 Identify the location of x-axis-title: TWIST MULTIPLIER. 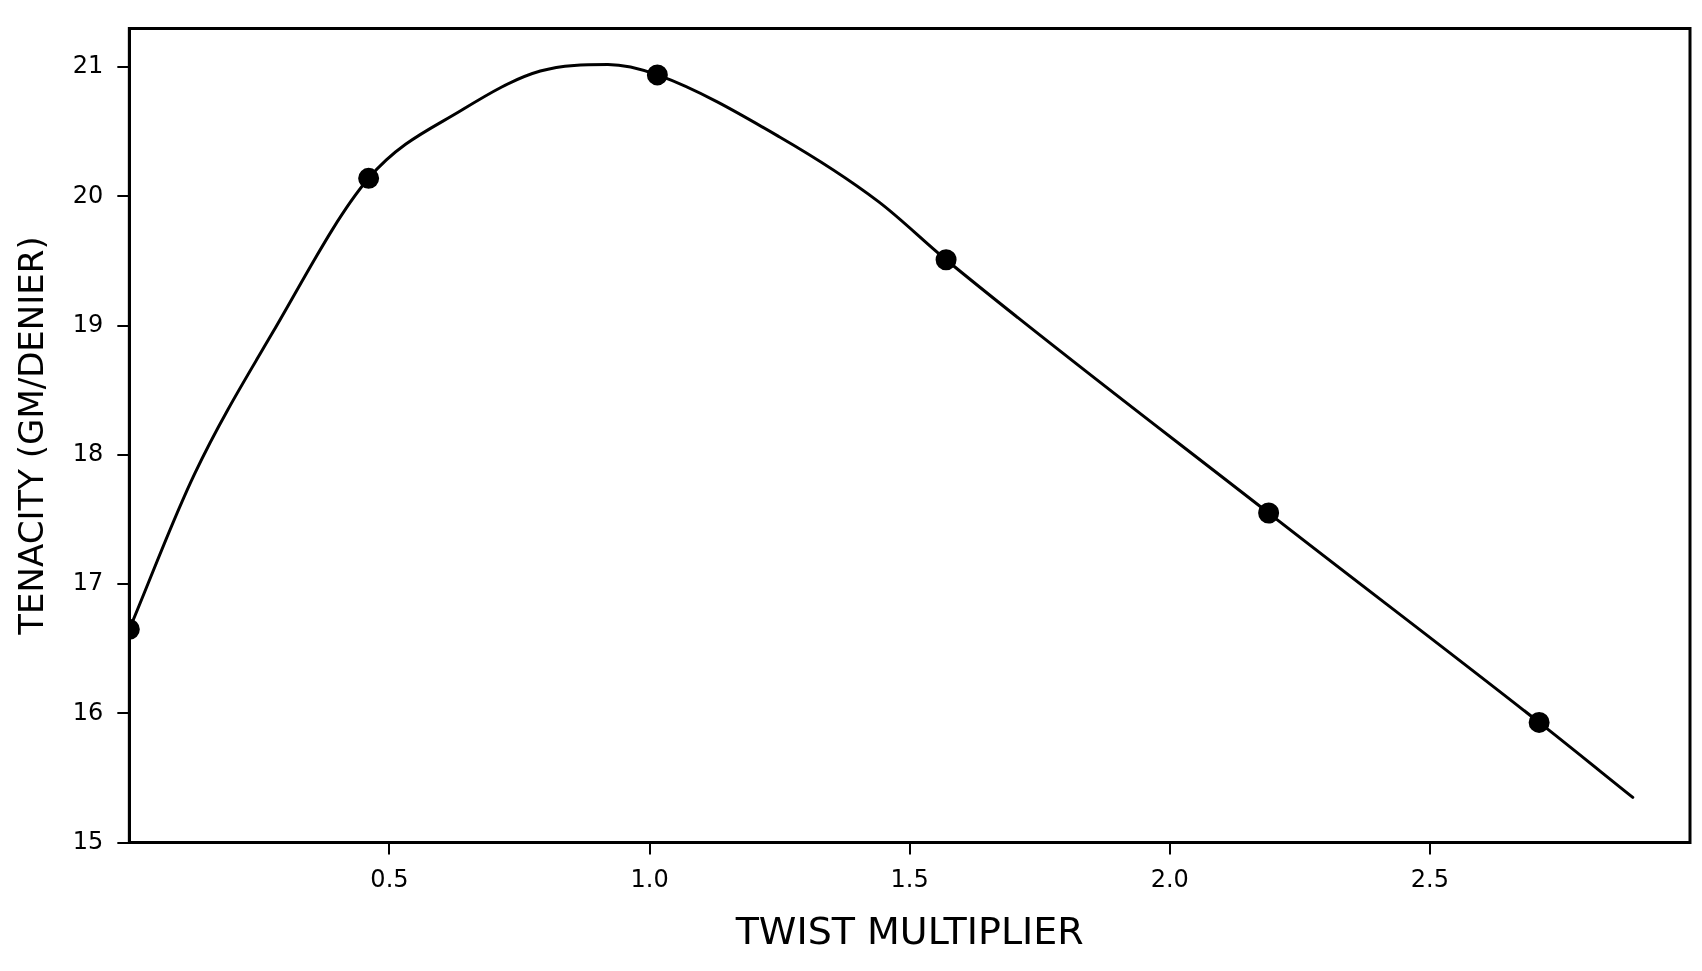
(909, 931).